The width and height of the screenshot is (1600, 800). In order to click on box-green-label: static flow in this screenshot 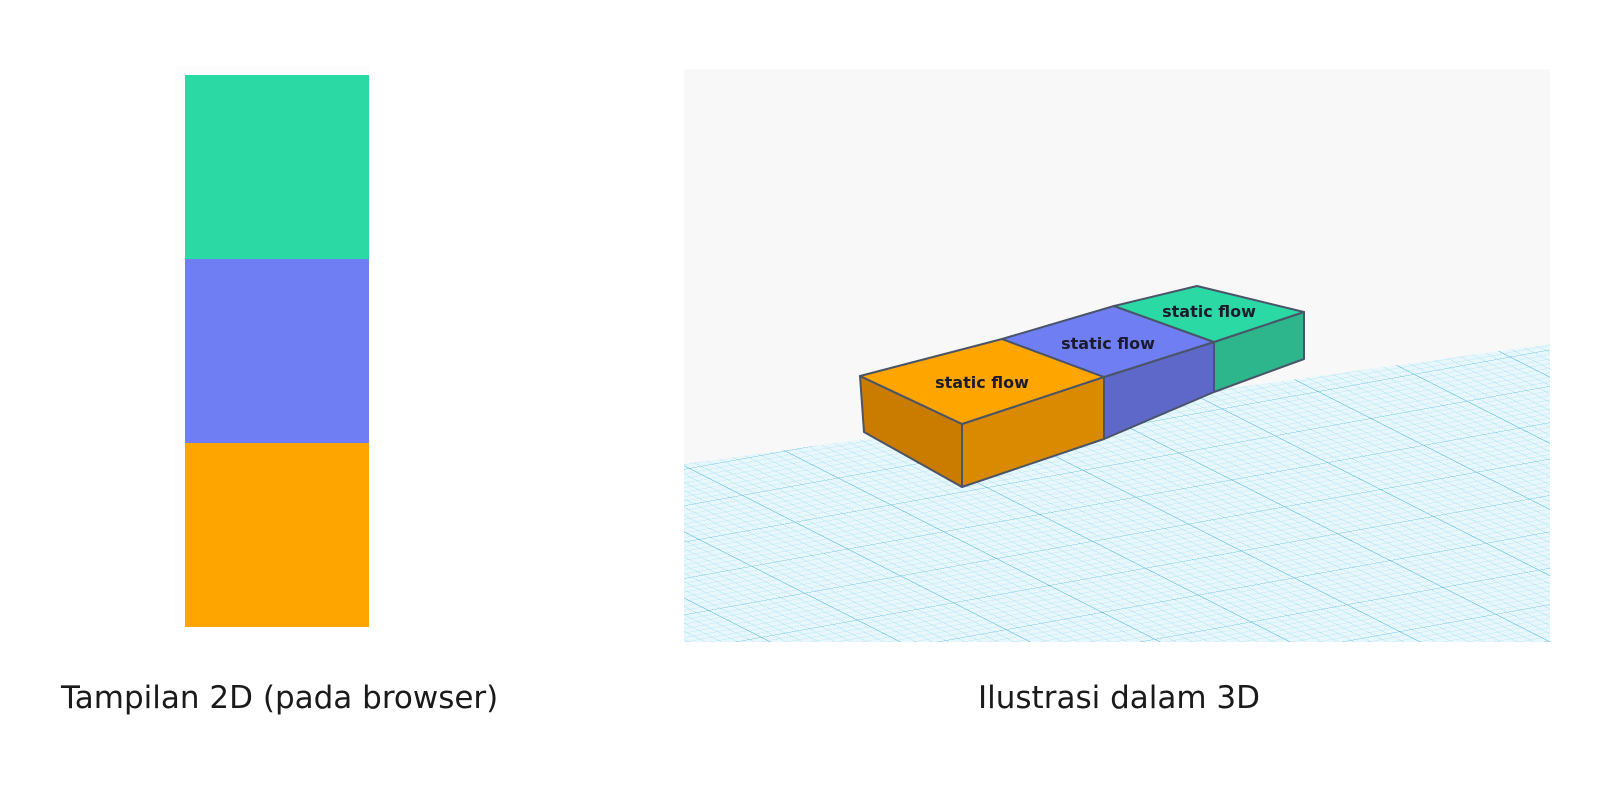, I will do `click(1209, 311)`.